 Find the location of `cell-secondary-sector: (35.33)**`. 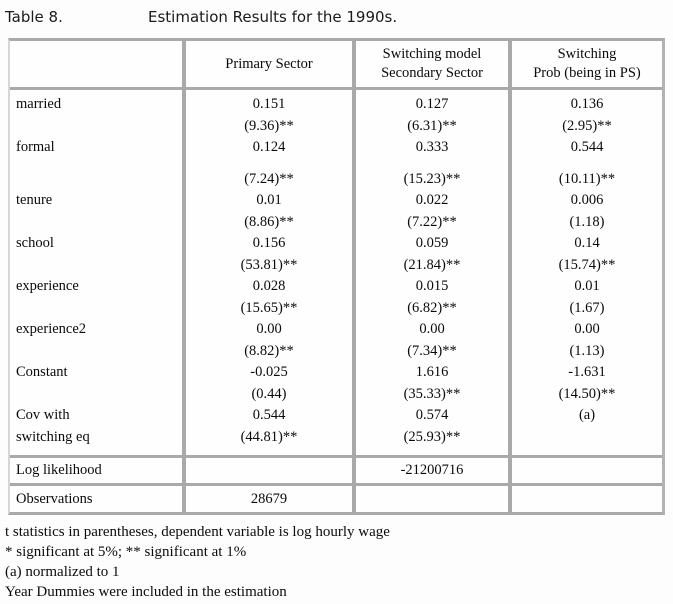

cell-secondary-sector: (35.33)** is located at coordinates (430, 394).